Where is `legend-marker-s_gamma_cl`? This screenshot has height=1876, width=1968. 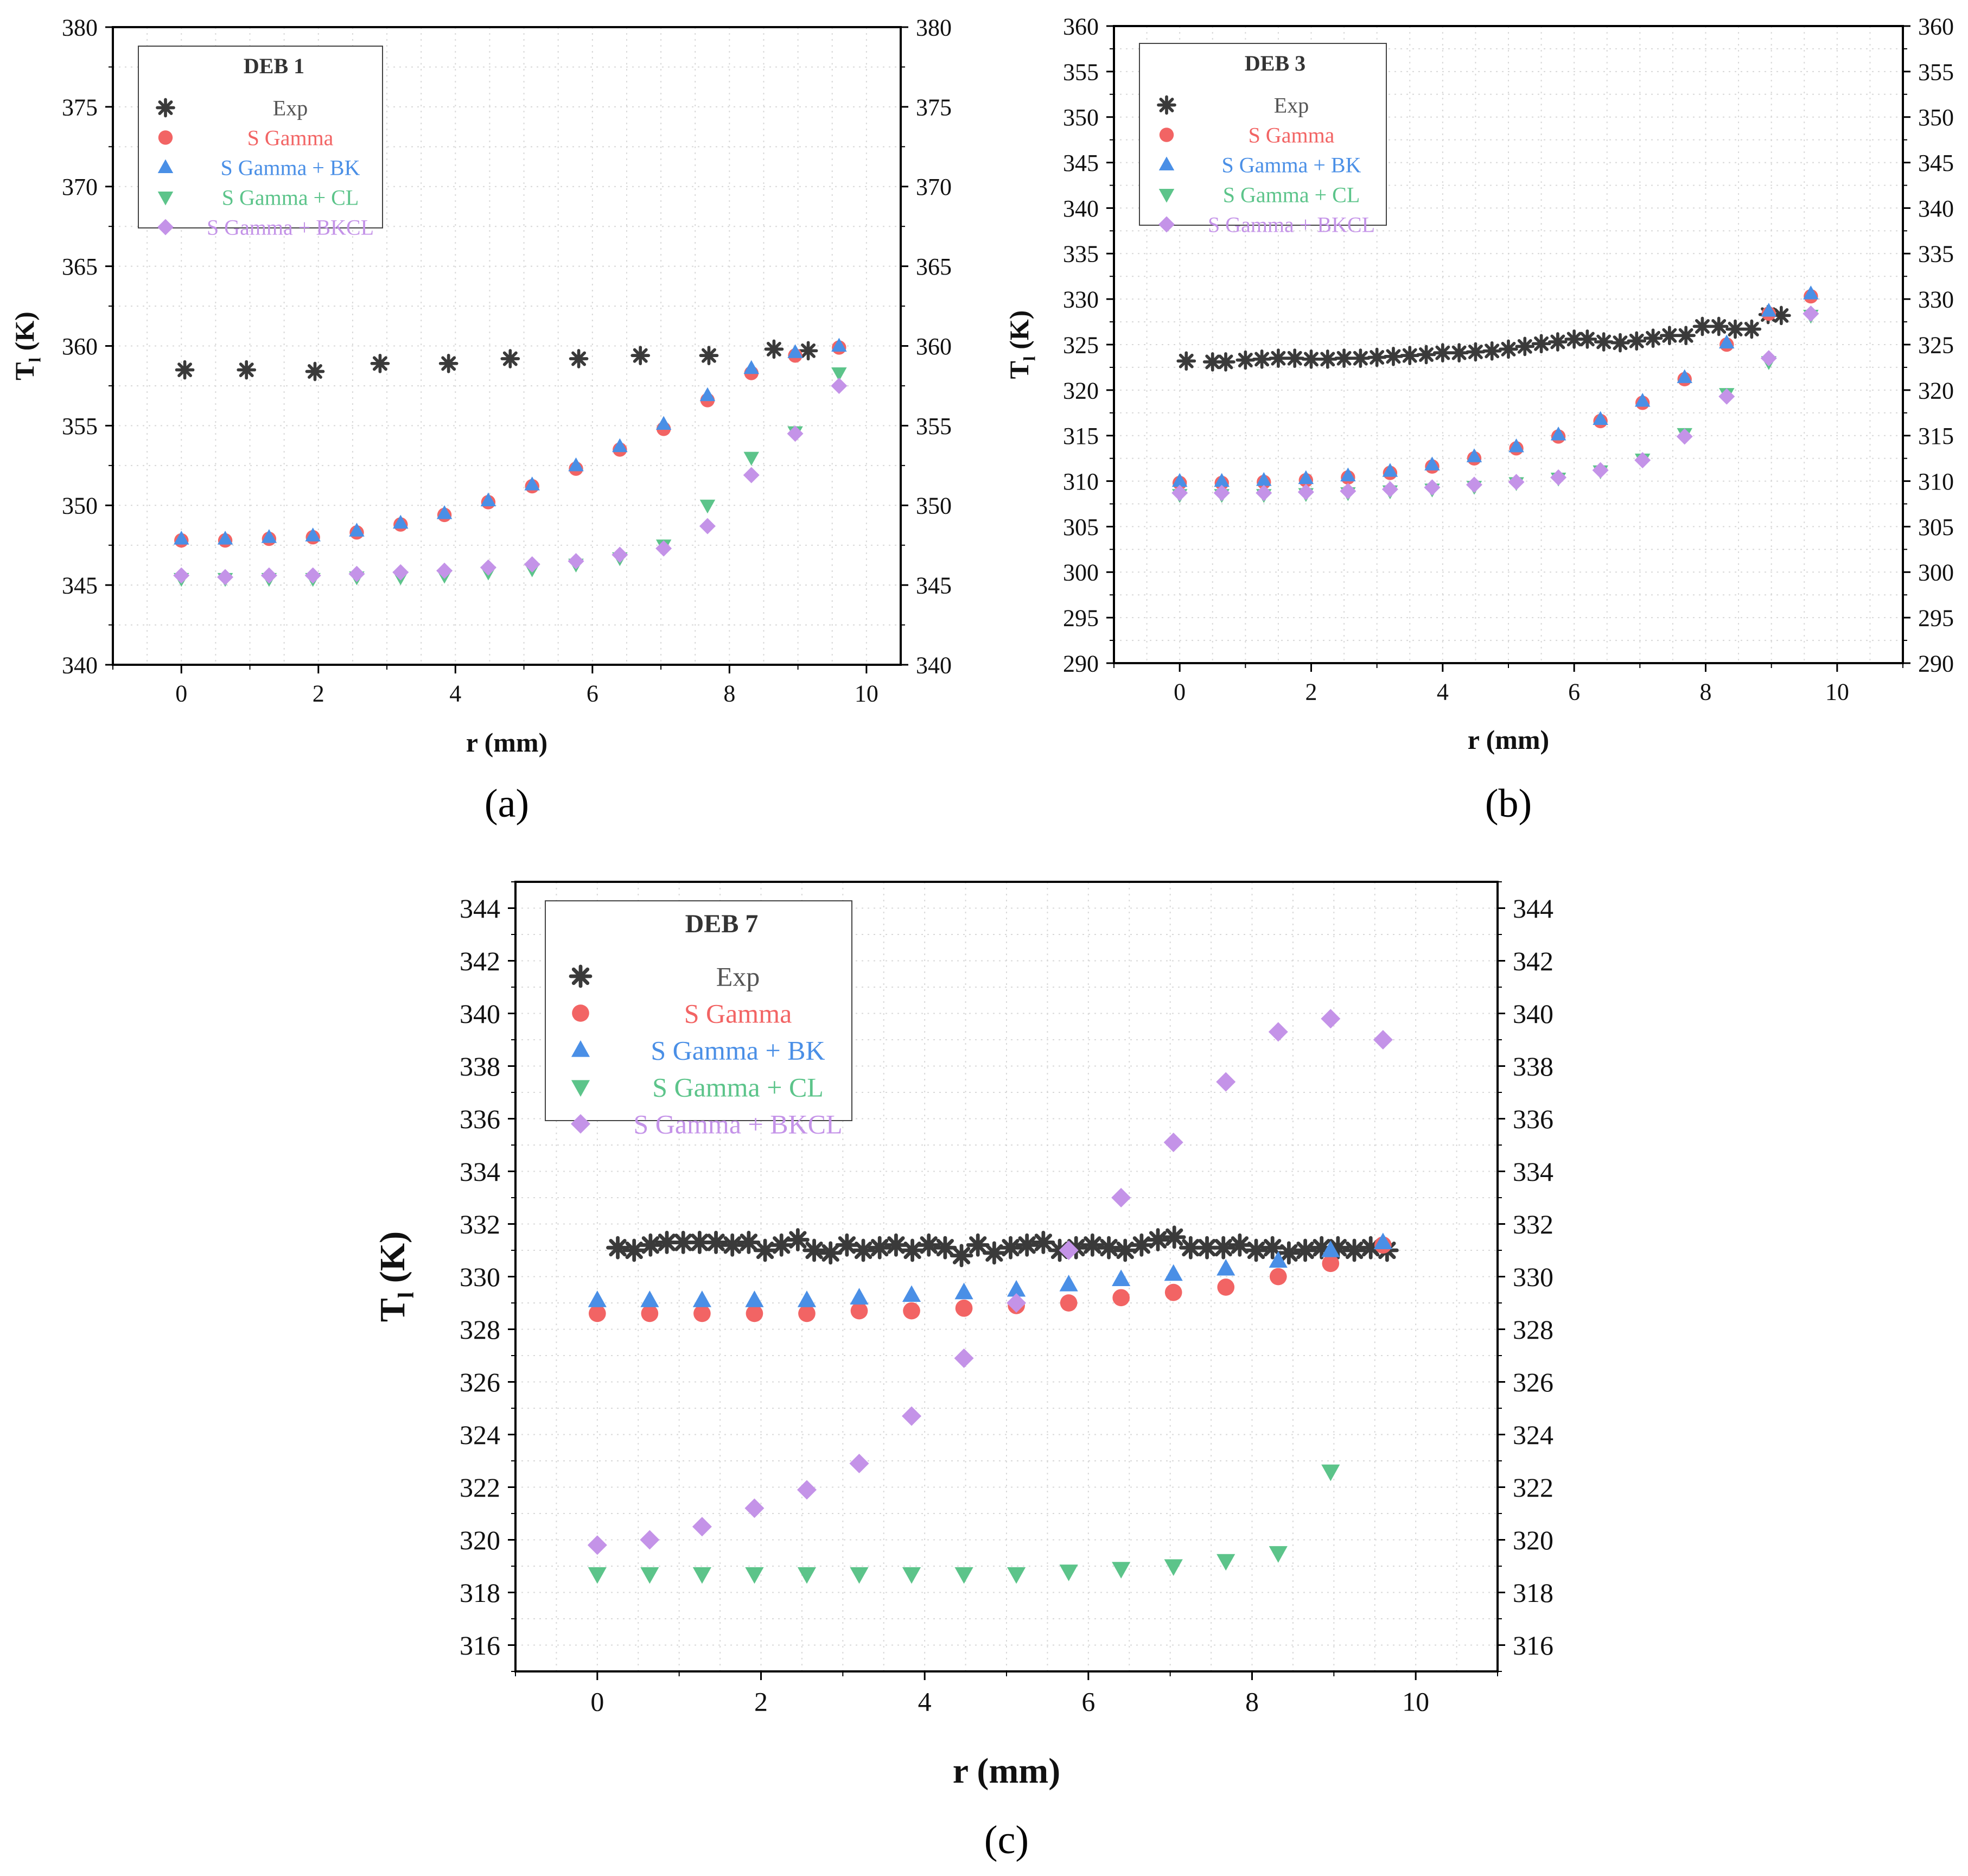
legend-marker-s_gamma_cl is located at coordinates (580, 1088).